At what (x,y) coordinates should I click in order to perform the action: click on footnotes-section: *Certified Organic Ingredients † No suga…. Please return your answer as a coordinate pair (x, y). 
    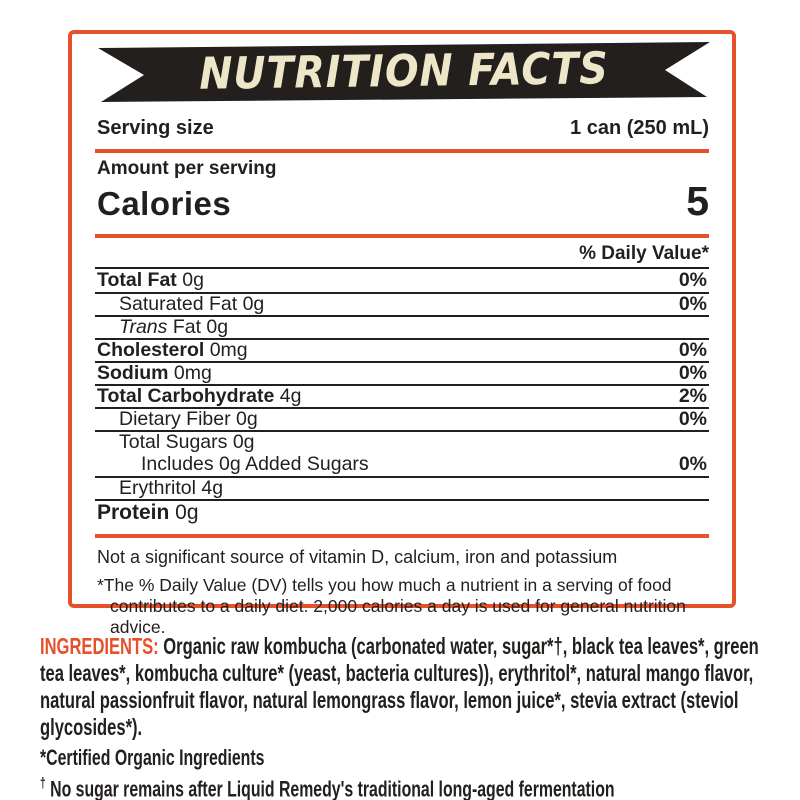
    Looking at the image, I should click on (410, 772).